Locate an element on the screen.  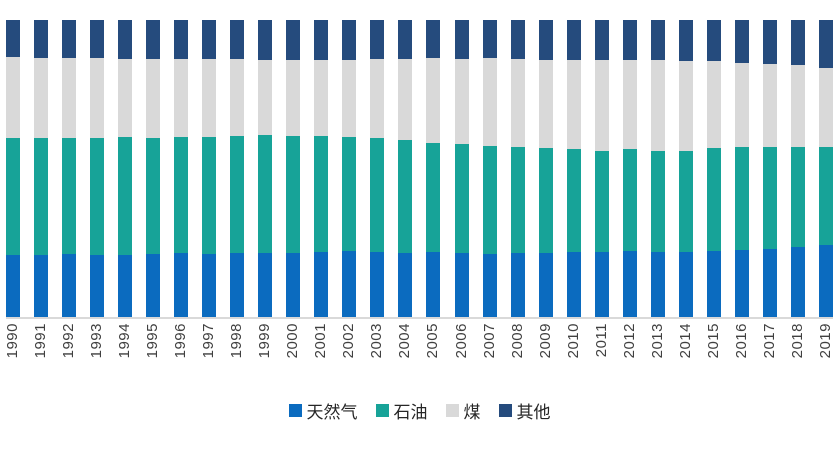
legend-swatch-coal is located at coordinates (452, 410).